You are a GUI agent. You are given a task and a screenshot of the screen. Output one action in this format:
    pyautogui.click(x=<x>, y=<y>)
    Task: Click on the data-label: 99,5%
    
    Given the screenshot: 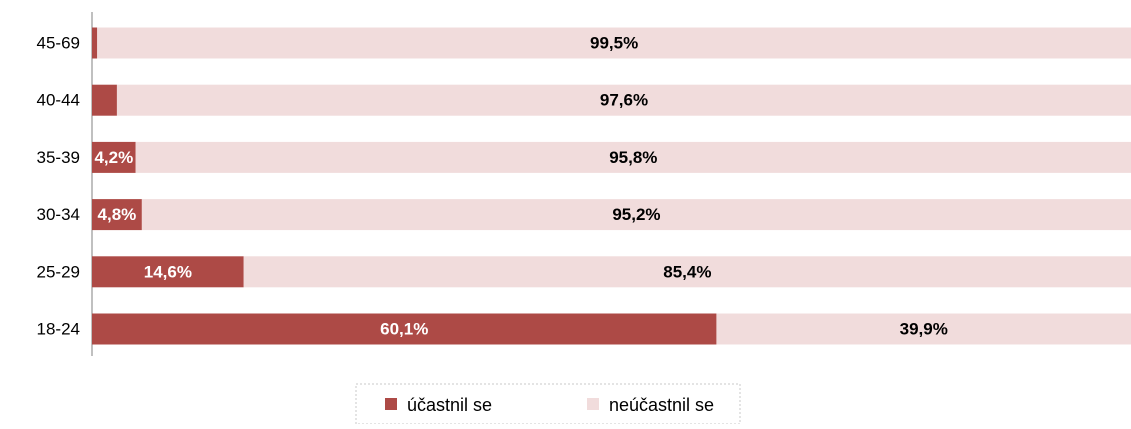 What is the action you would take?
    pyautogui.click(x=614, y=43)
    